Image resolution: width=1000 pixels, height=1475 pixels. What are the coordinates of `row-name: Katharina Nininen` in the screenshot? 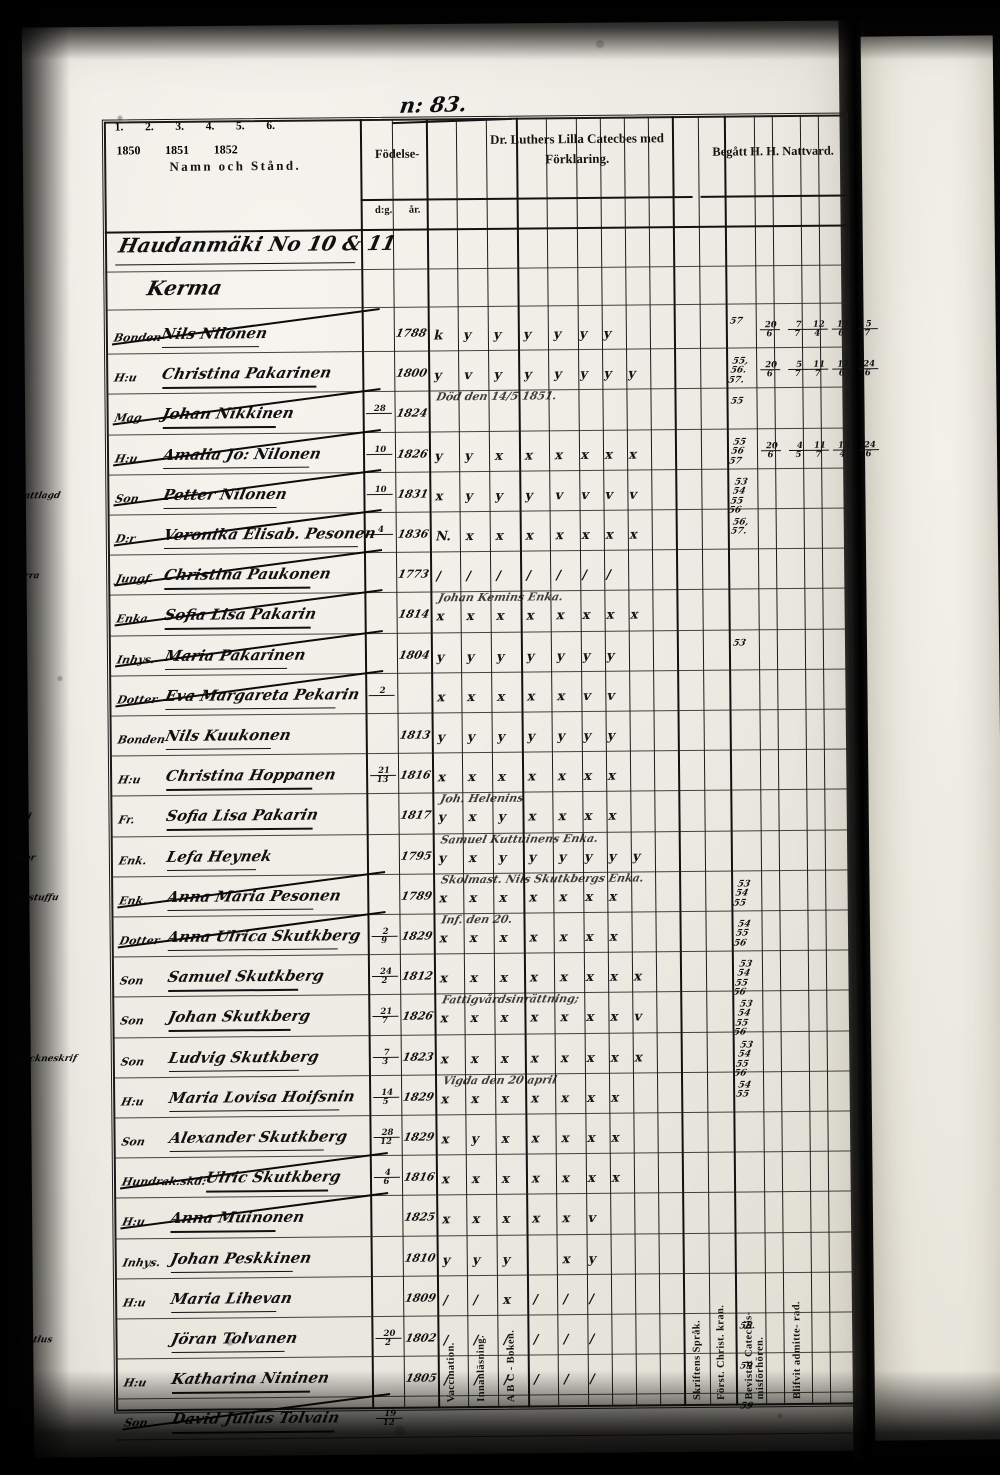 It's located at (250, 1378).